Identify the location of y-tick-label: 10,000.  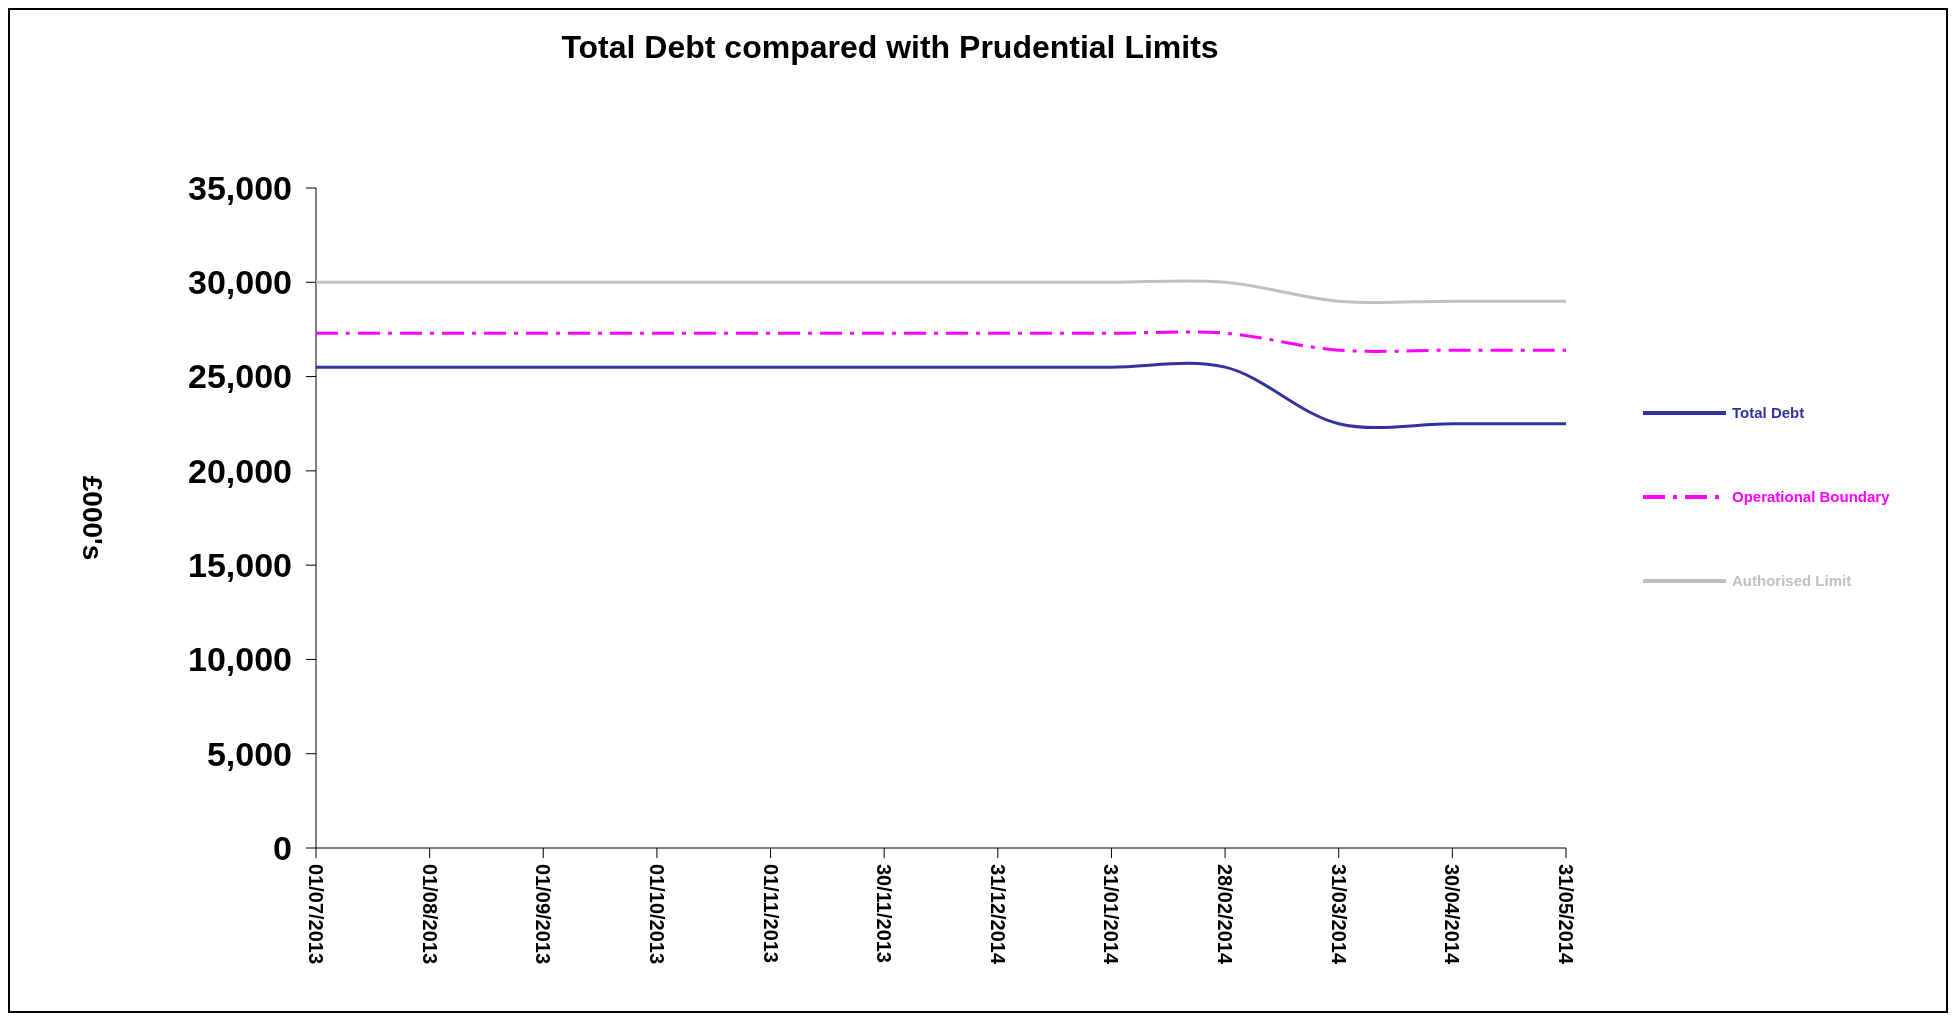
(240, 659).